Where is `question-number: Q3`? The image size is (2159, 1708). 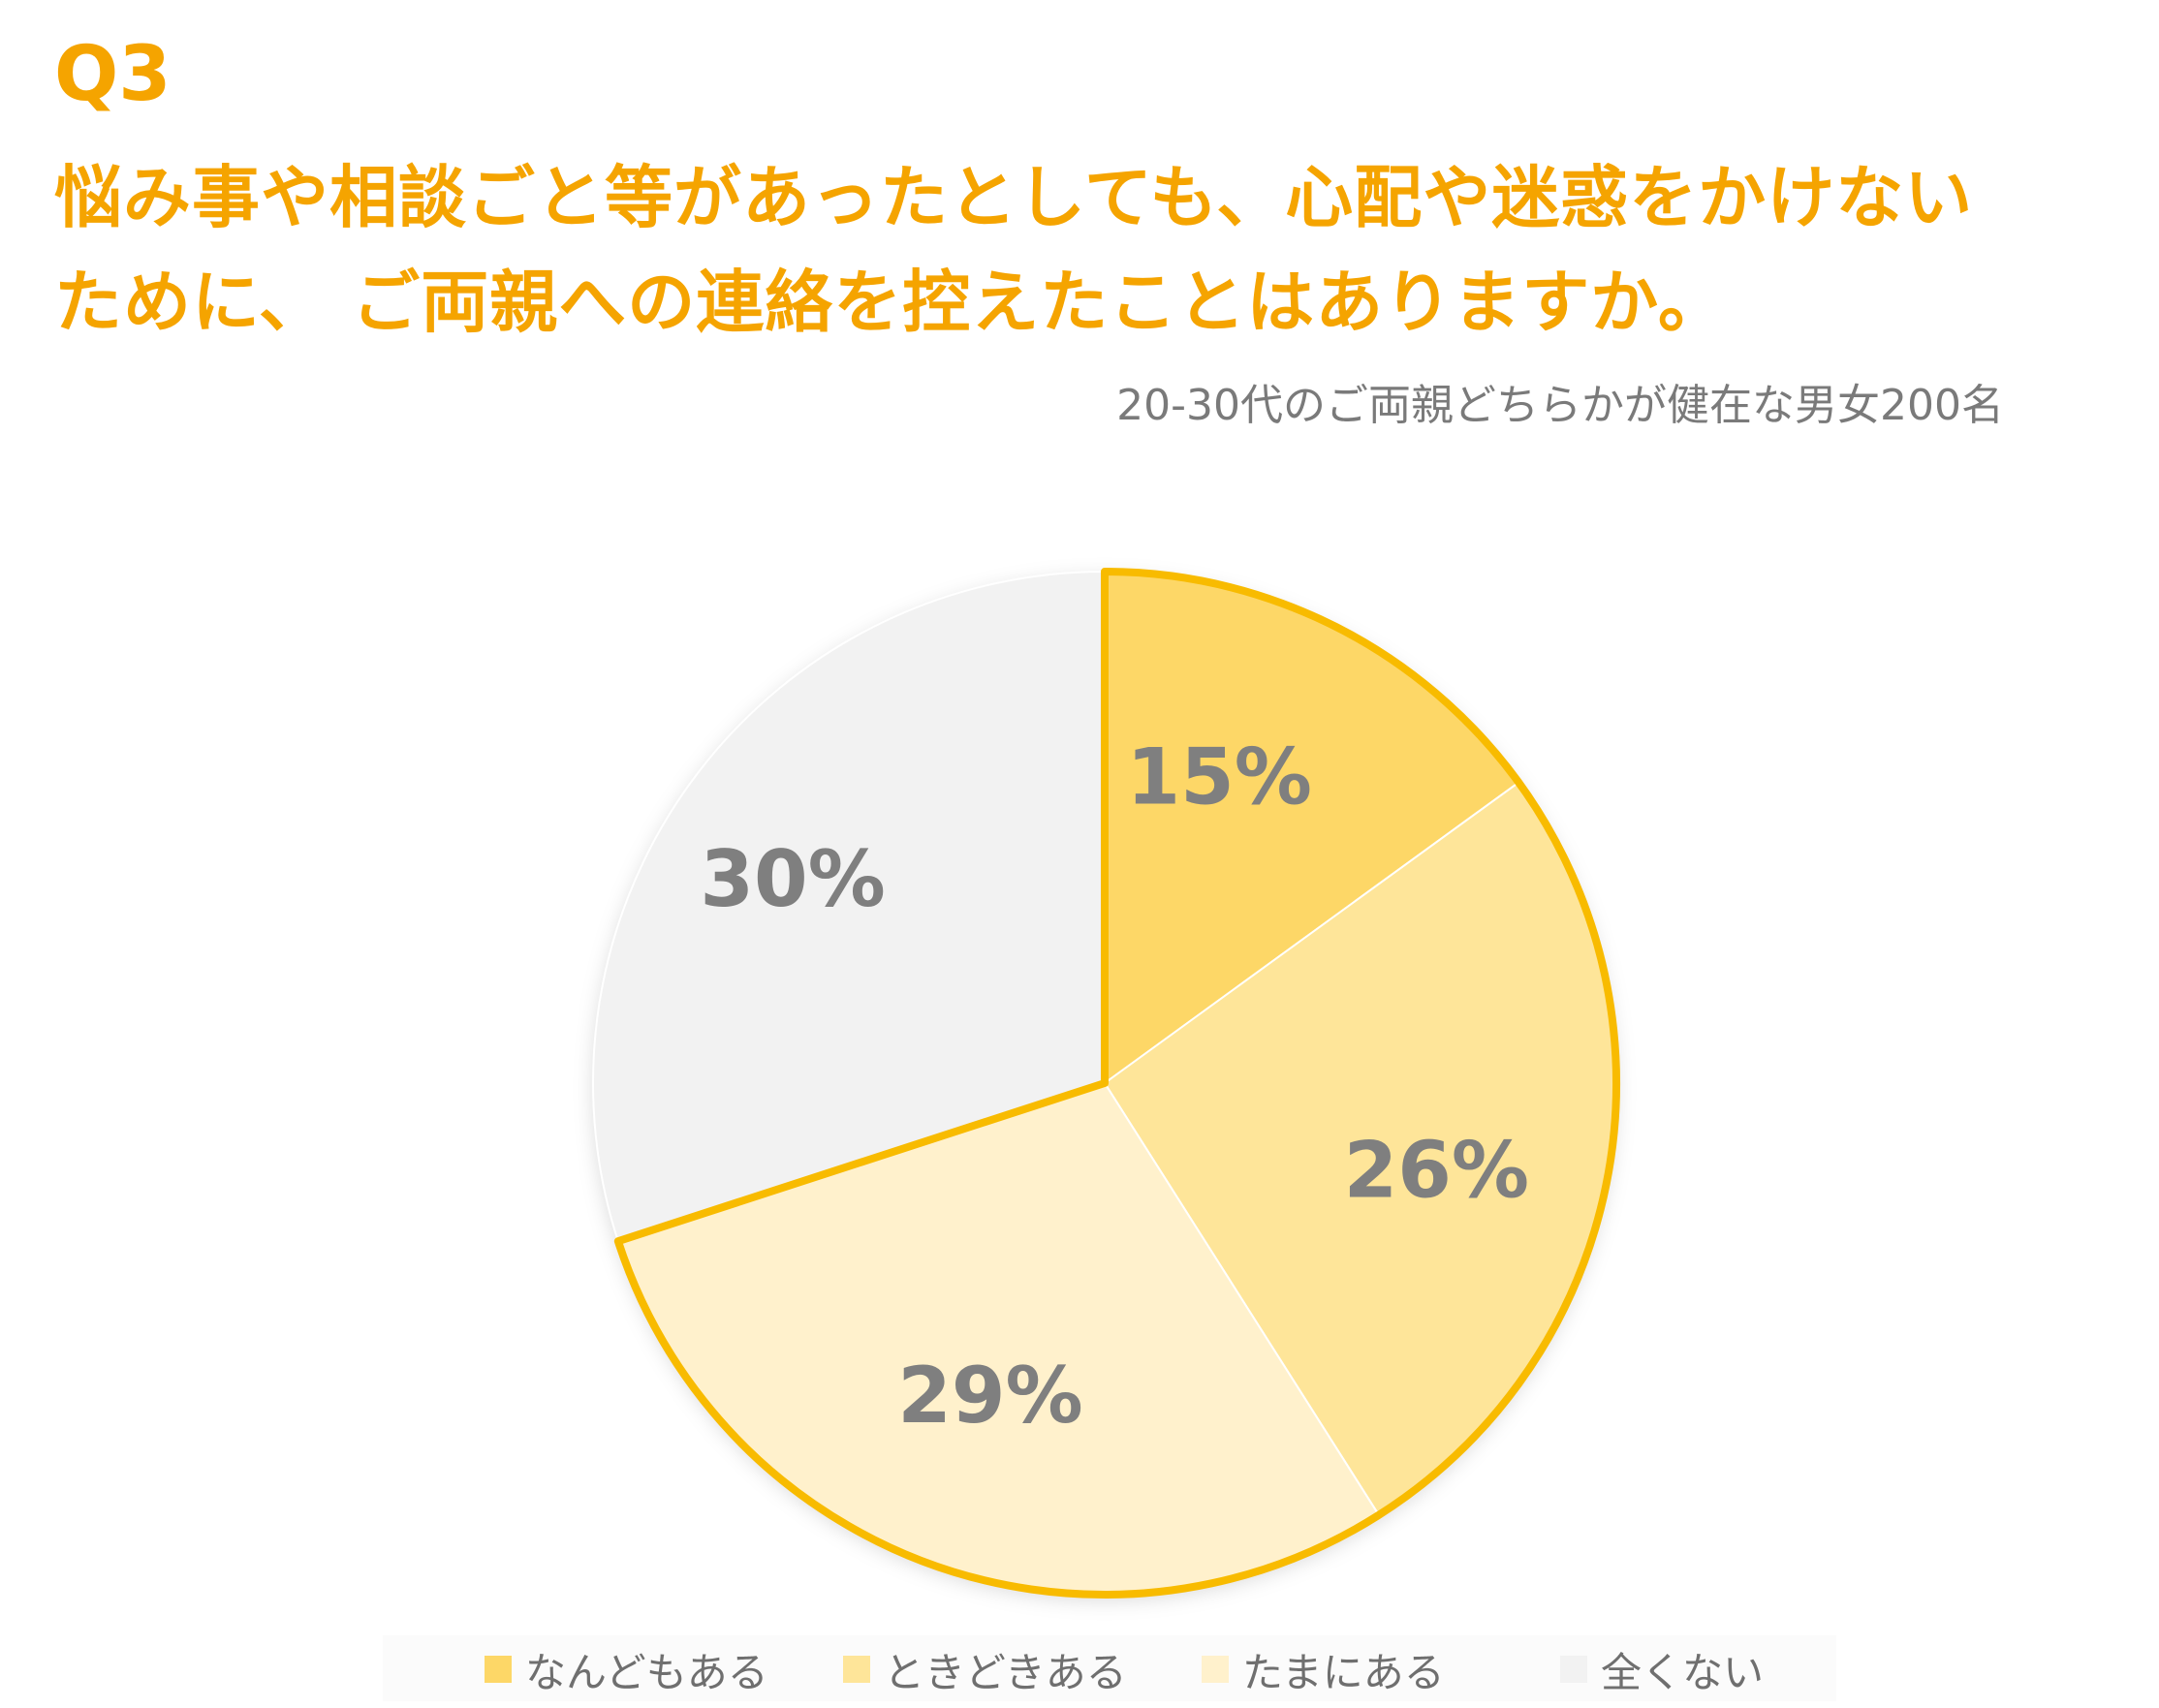
question-number: Q3 is located at coordinates (113, 74).